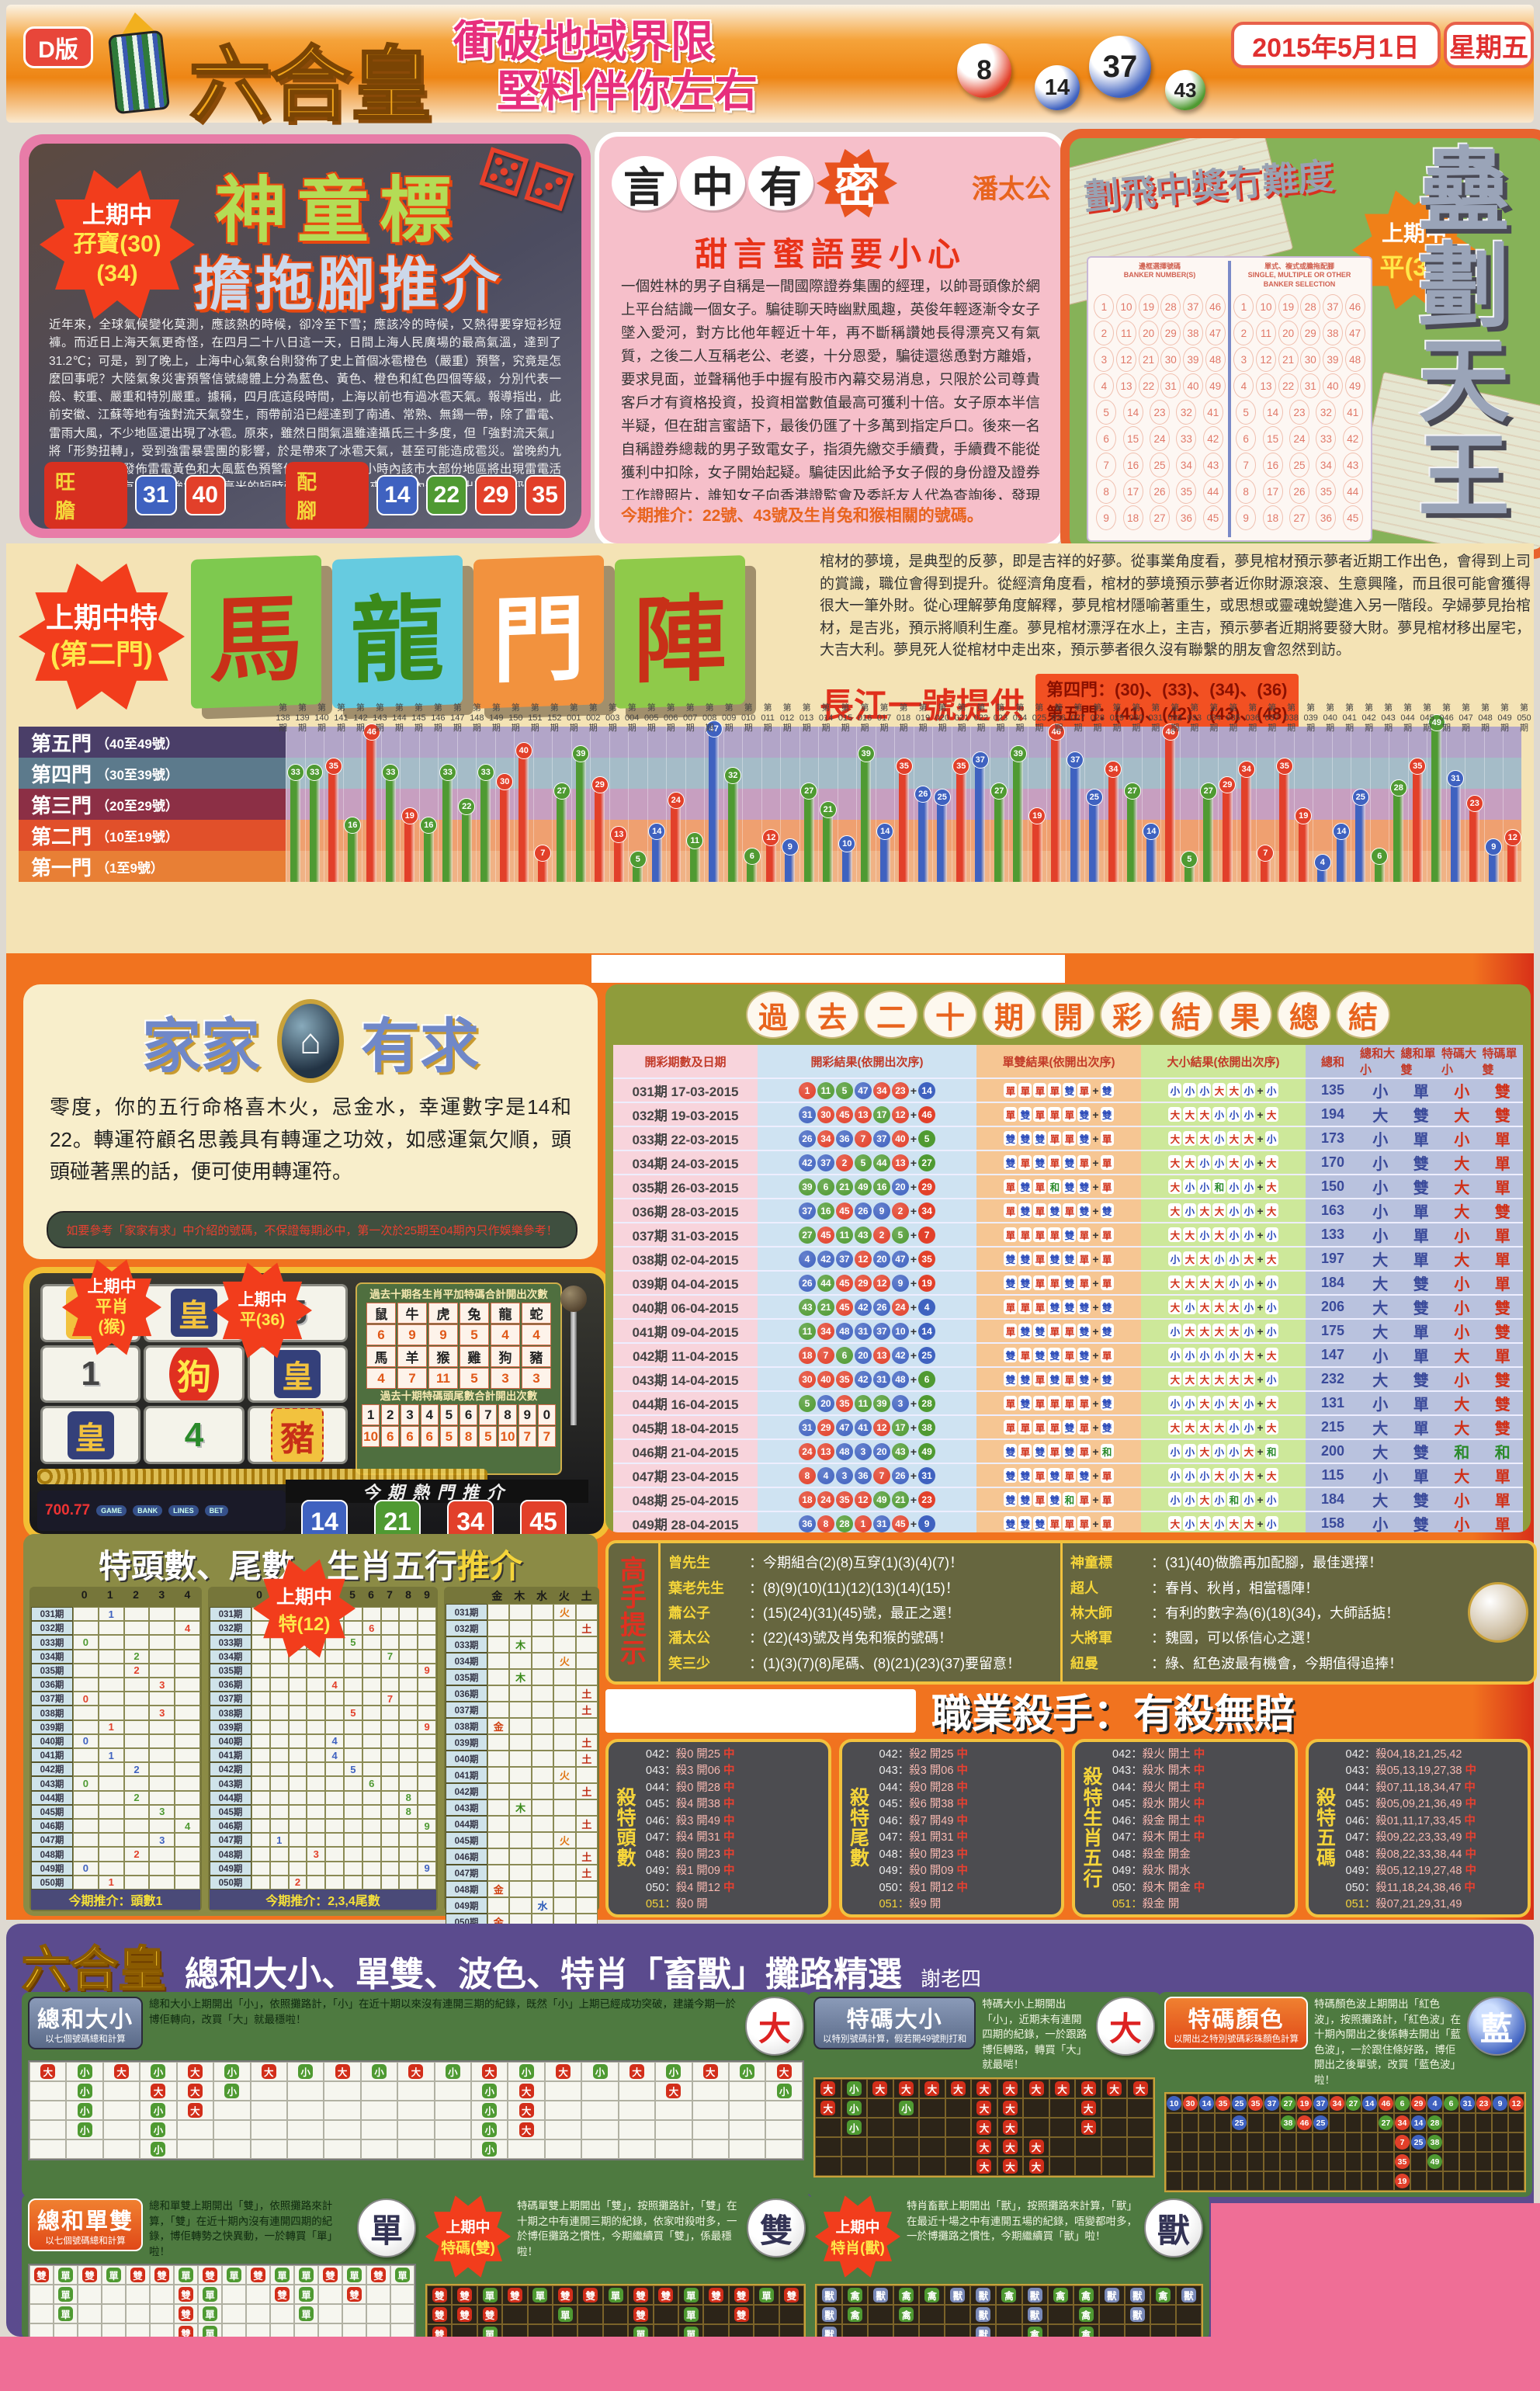 This screenshot has width=1540, height=2391. Describe the element at coordinates (522, 1775) in the screenshot. I see `trend-row: 041期火` at that location.